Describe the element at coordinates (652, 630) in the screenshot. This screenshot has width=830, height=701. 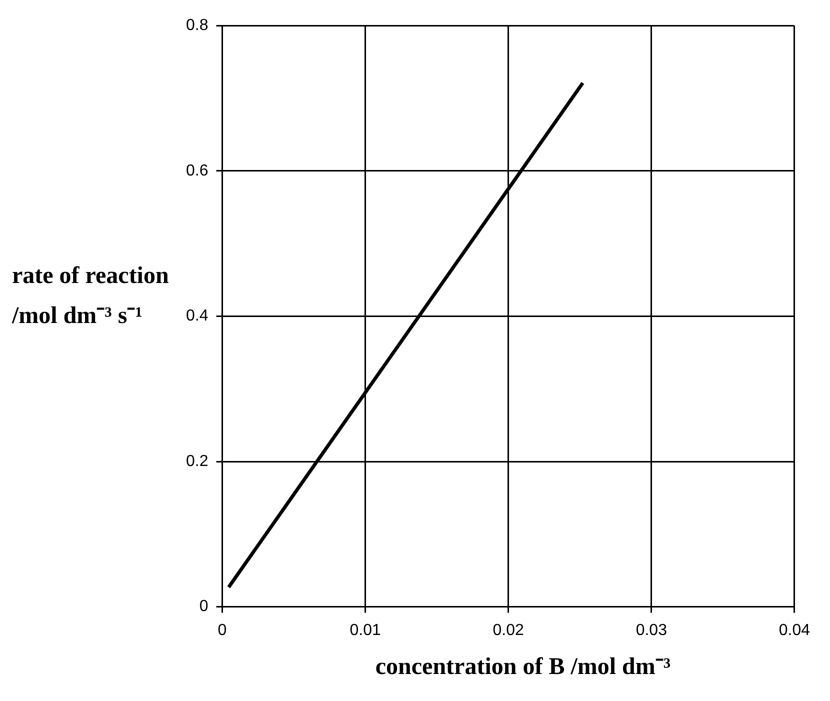
I see `x-tick-label: 0.03` at that location.